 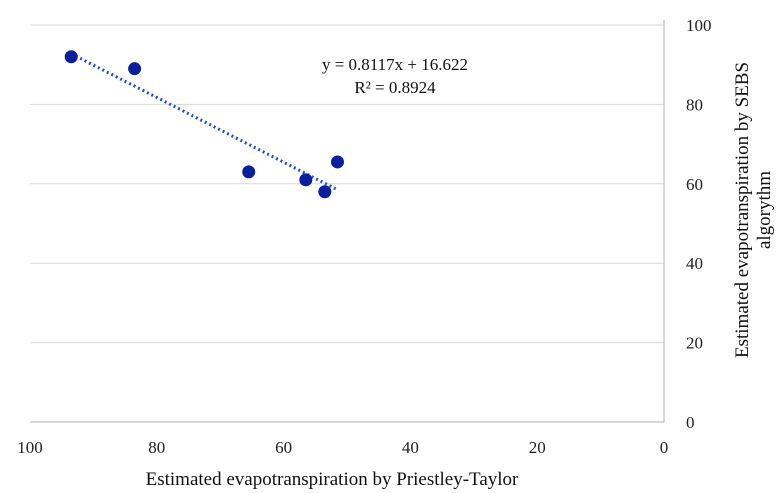 I want to click on y-tick-labels: 0 20 40 60 80 100, so click(x=699, y=224).